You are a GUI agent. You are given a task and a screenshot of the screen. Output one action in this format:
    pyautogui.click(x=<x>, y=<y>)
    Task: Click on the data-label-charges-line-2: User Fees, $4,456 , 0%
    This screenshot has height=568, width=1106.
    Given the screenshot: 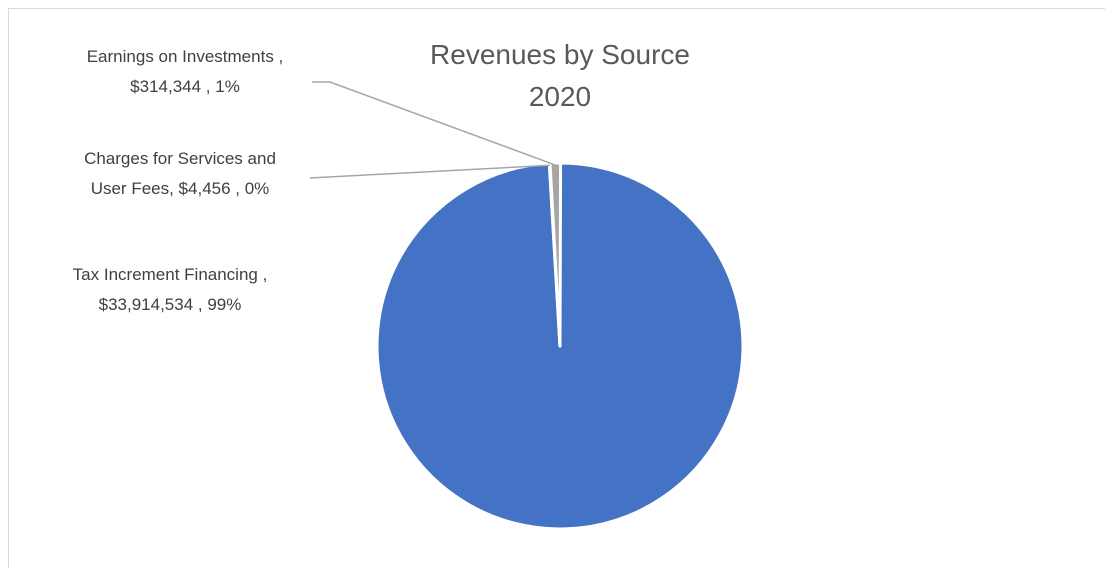 What is the action you would take?
    pyautogui.click(x=180, y=188)
    